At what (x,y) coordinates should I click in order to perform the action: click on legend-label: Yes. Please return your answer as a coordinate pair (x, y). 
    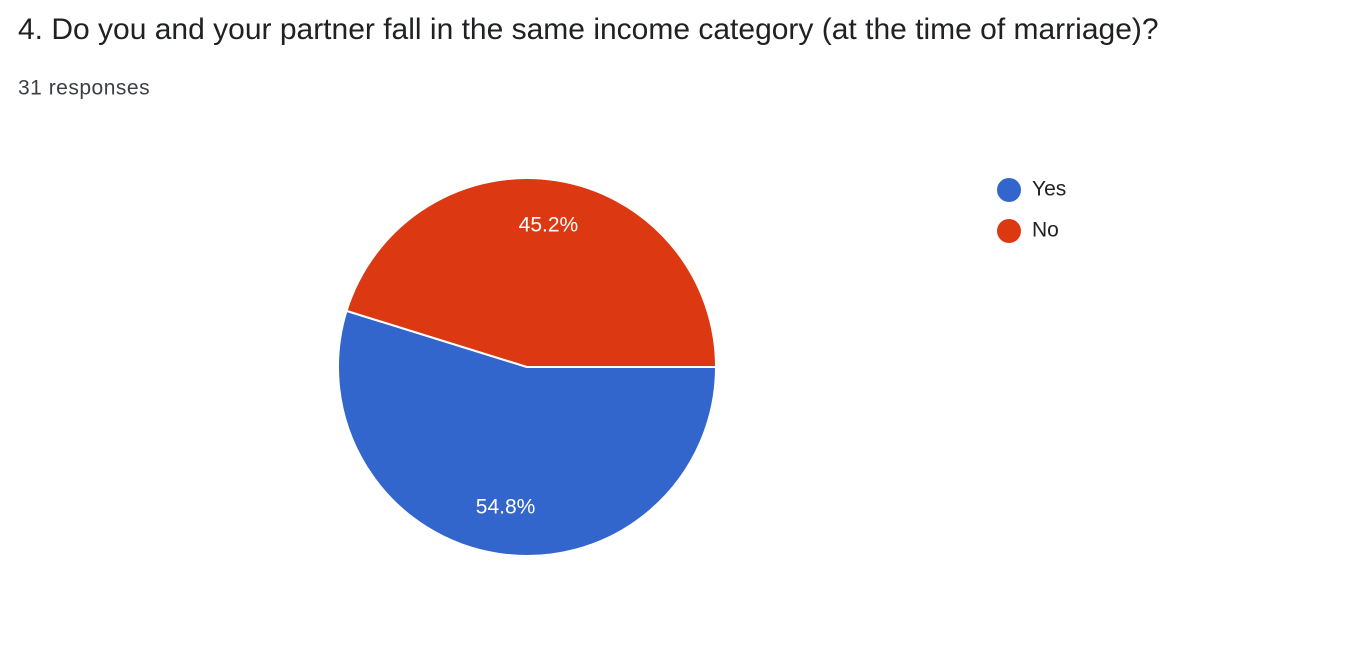
    Looking at the image, I should click on (1049, 189).